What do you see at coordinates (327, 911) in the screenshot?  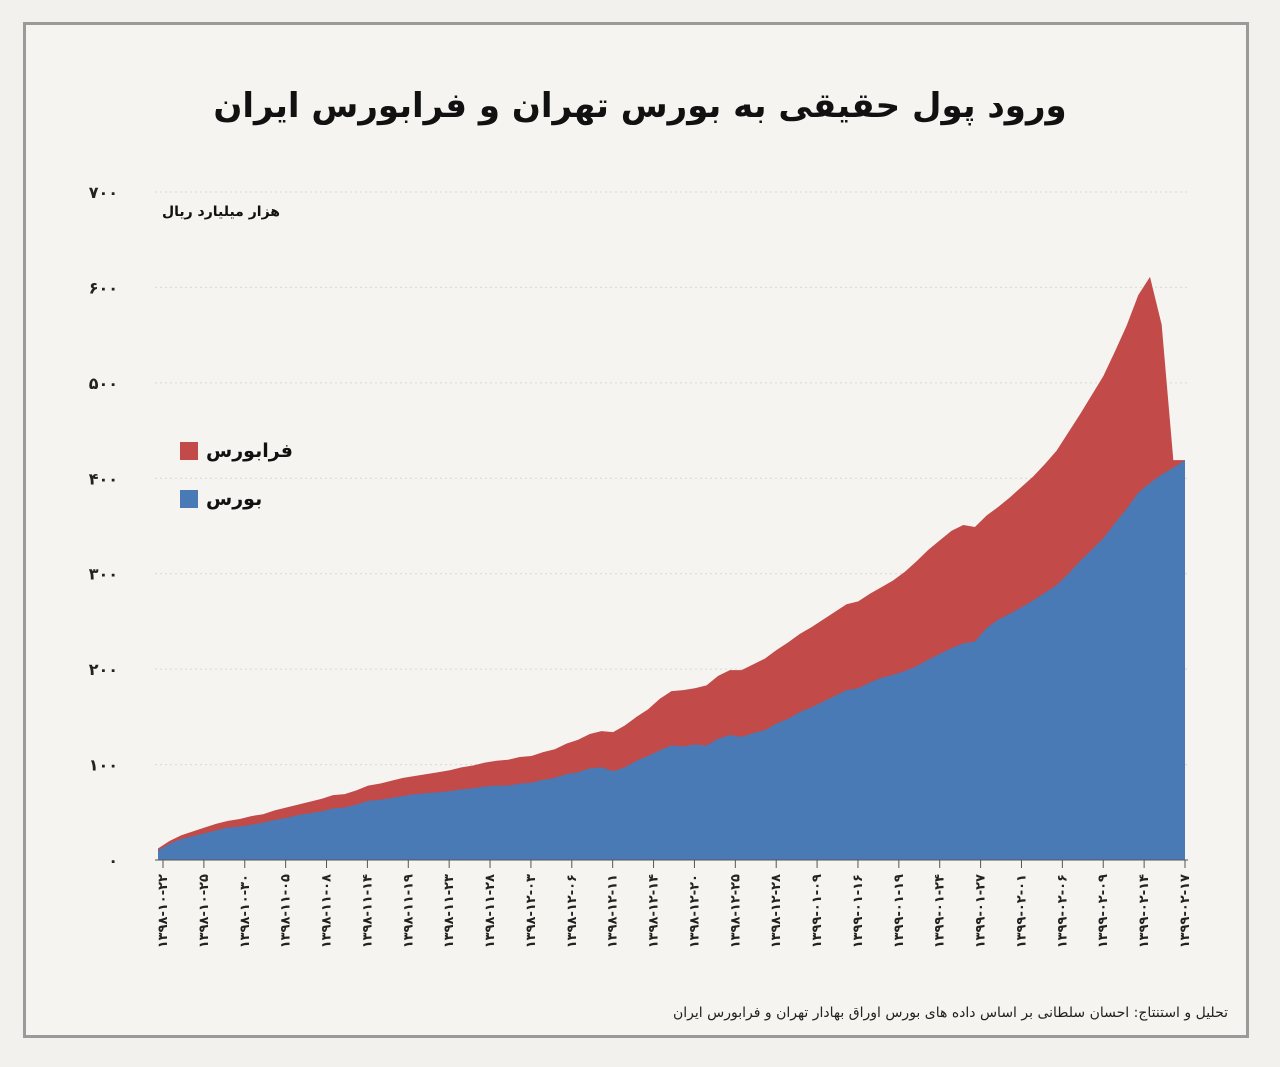 I see `x-tick-label: ۱۳۹۸-۱۱-۰۸` at bounding box center [327, 911].